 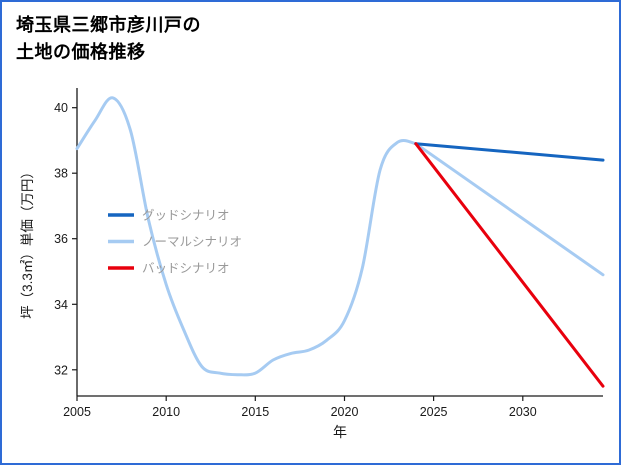 I want to click on x-tick-label: 2020, so click(x=345, y=412).